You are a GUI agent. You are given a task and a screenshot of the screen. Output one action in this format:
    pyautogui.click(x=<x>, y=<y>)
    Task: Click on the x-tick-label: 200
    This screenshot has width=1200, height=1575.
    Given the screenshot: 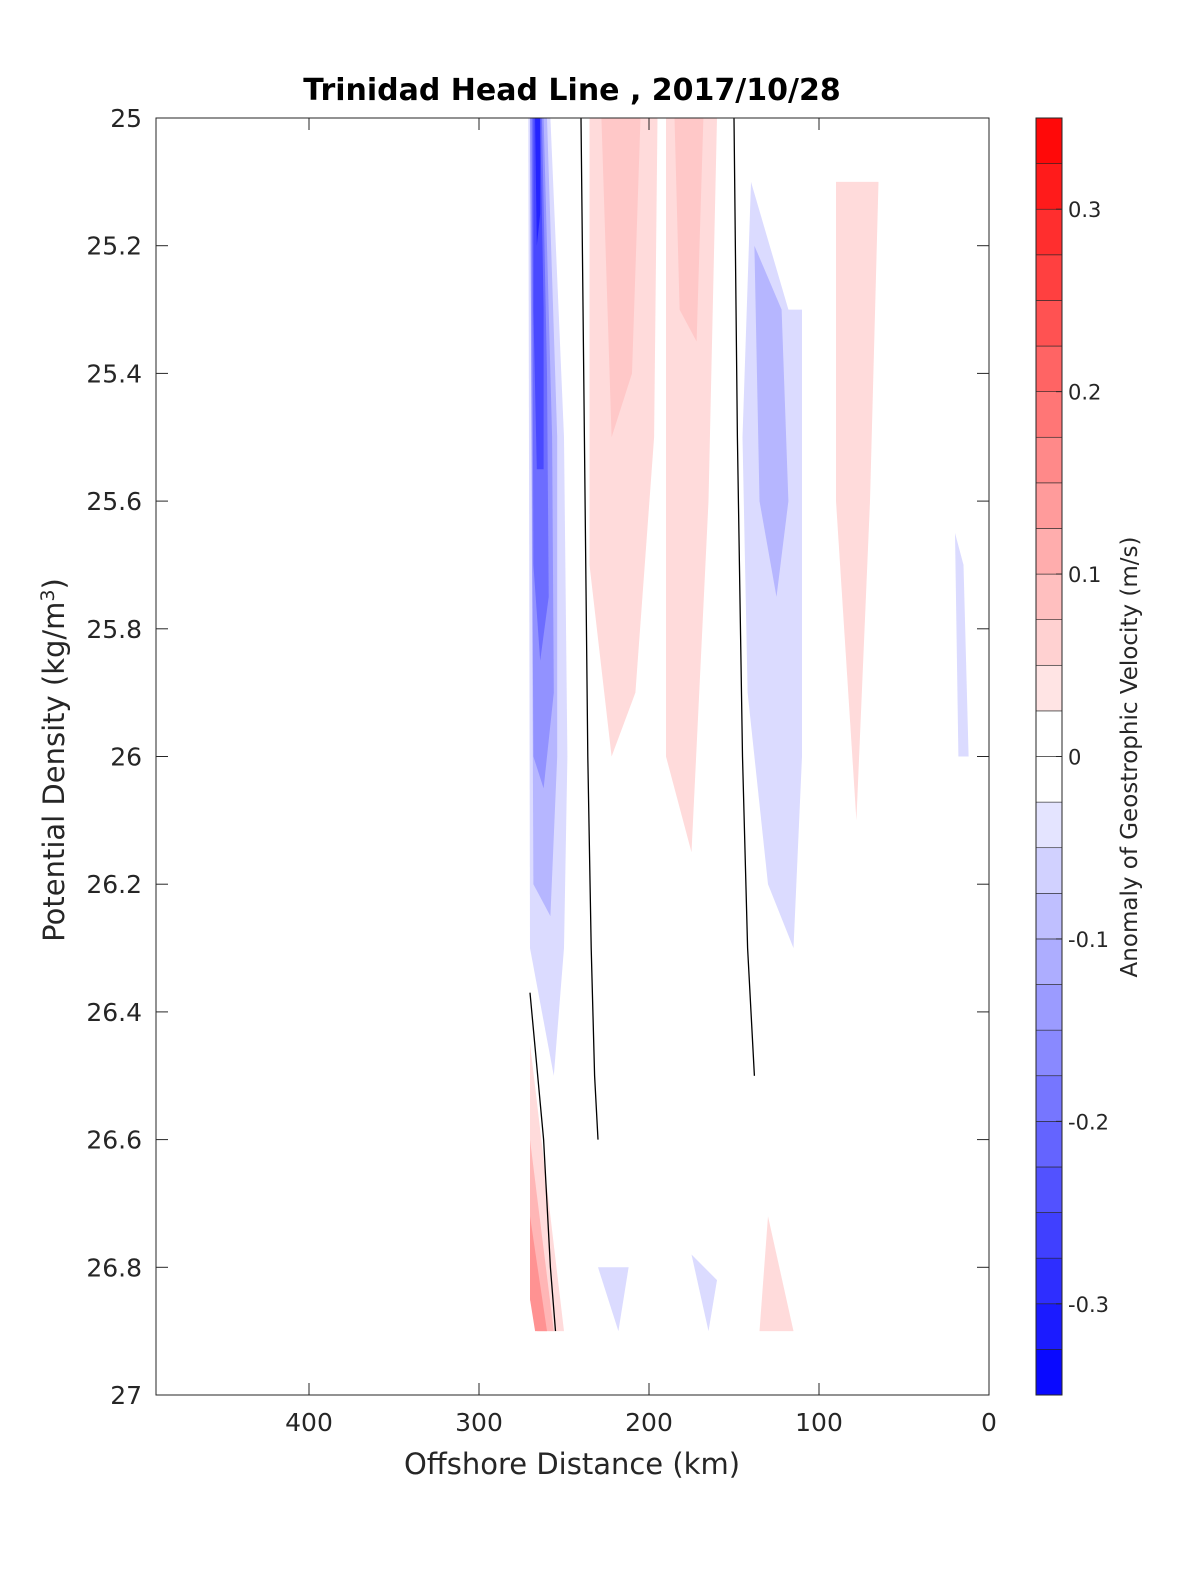 What is the action you would take?
    pyautogui.click(x=649, y=1422)
    